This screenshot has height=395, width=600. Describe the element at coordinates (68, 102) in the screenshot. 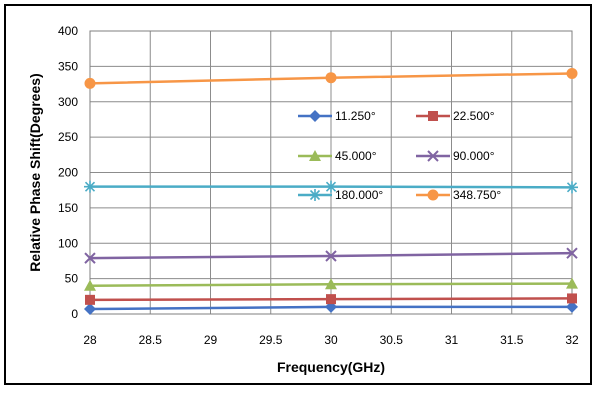

I see `y-tick-label-6: 300` at that location.